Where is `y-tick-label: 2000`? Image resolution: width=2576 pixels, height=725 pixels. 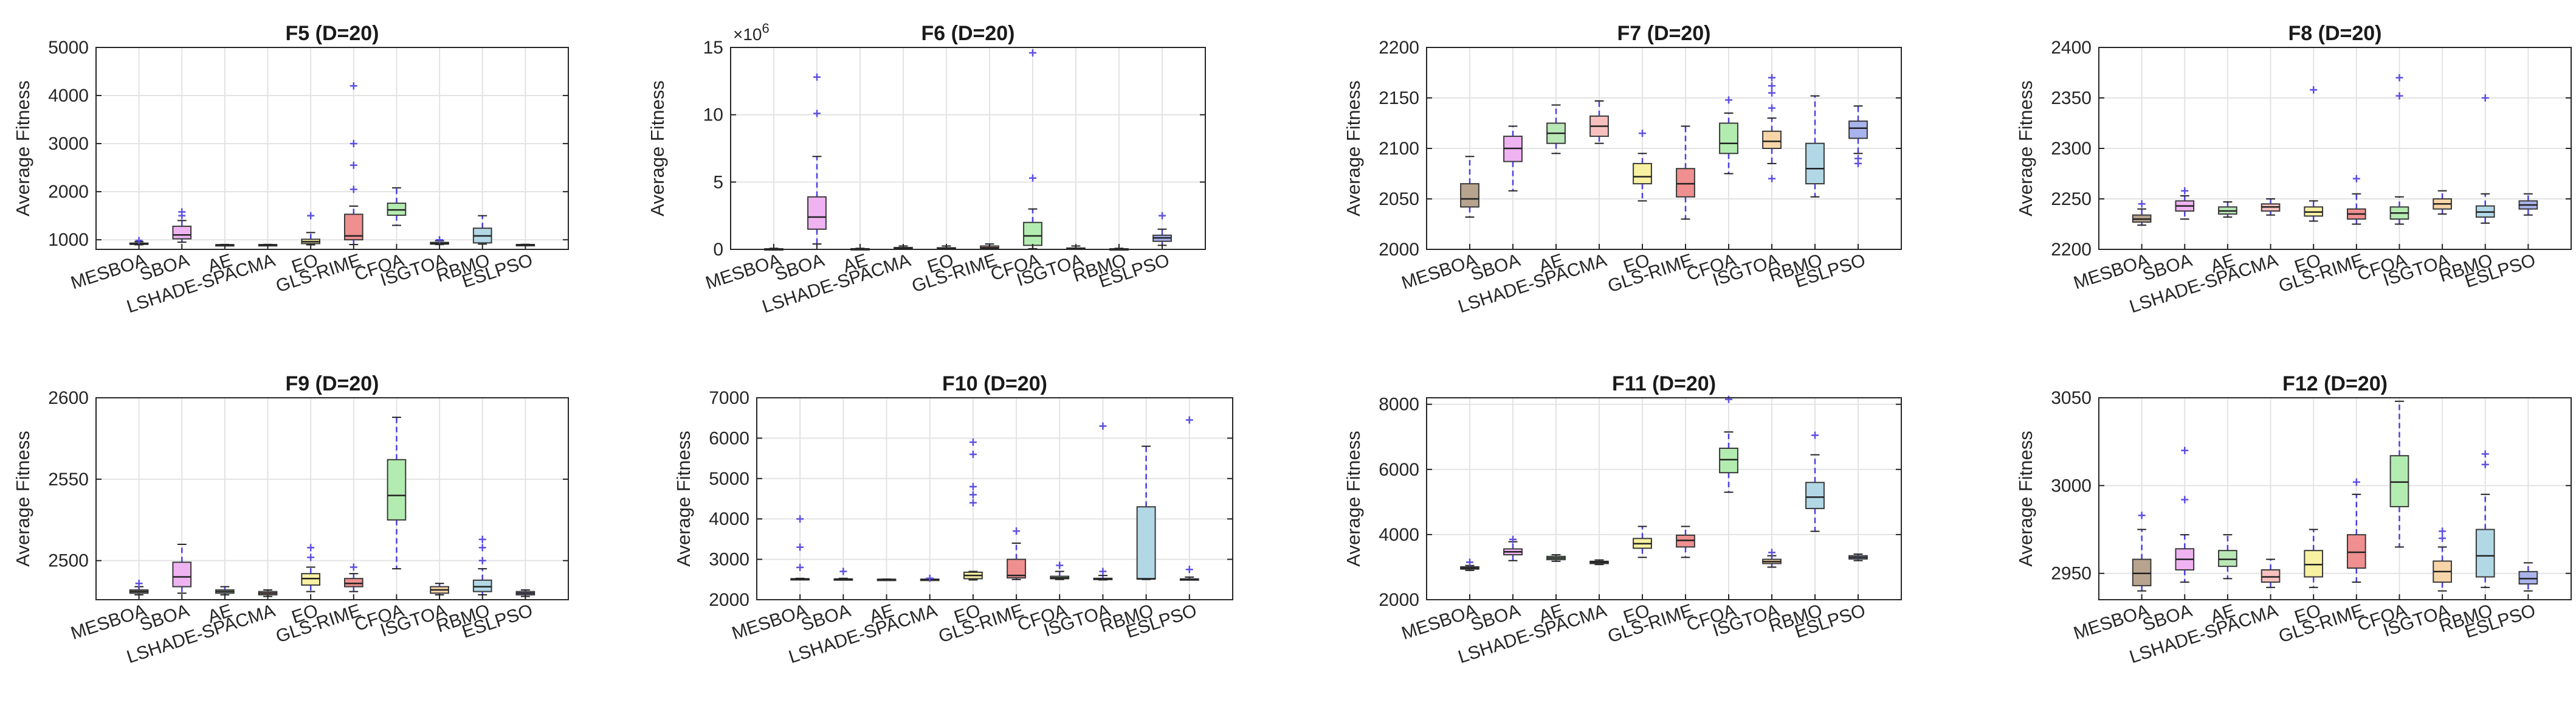
y-tick-label: 2000 is located at coordinates (1399, 250).